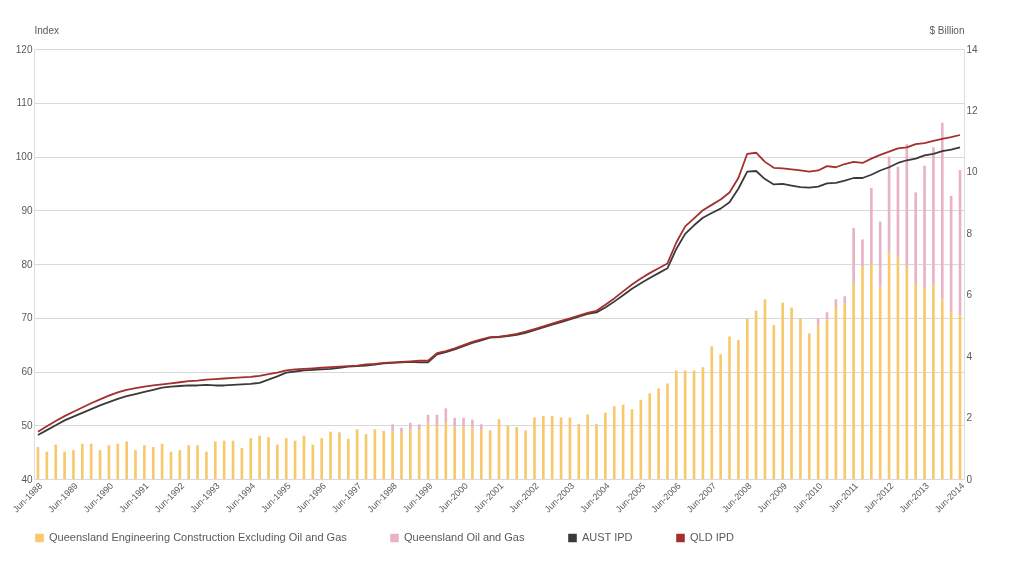 This screenshot has height=571, width=1027. What do you see at coordinates (464, 536) in the screenshot?
I see `legend-label: Queensland Oil and Gas` at bounding box center [464, 536].